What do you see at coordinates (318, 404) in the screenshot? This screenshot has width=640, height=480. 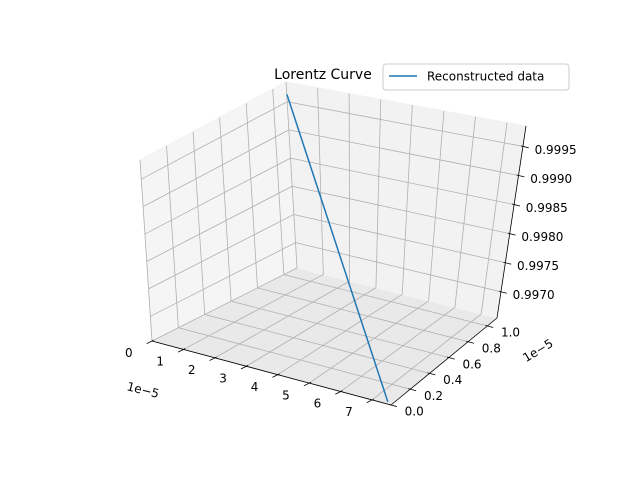 I see `x-tick-label: 6` at bounding box center [318, 404].